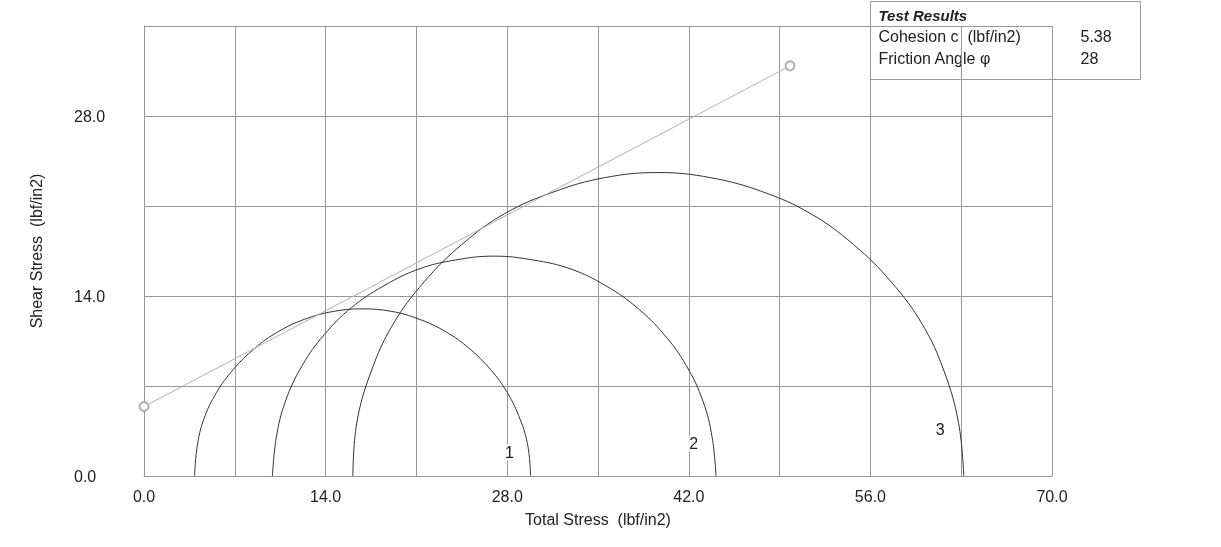 The width and height of the screenshot is (1221, 547). I want to click on text: 28, so click(1089, 58).